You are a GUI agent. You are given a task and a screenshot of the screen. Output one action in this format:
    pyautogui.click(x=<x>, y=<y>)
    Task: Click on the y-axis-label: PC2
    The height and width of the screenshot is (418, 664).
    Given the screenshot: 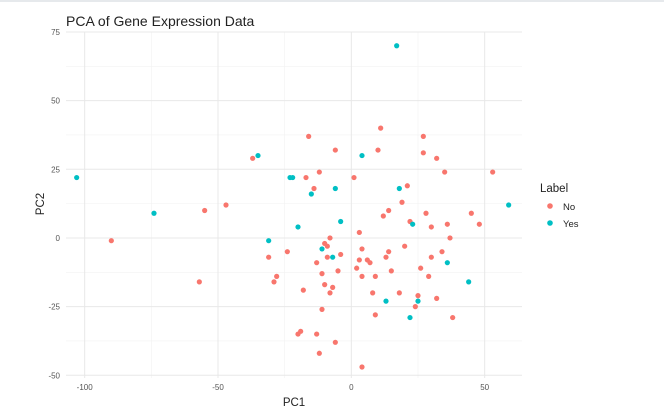 What is the action you would take?
    pyautogui.click(x=41, y=204)
    